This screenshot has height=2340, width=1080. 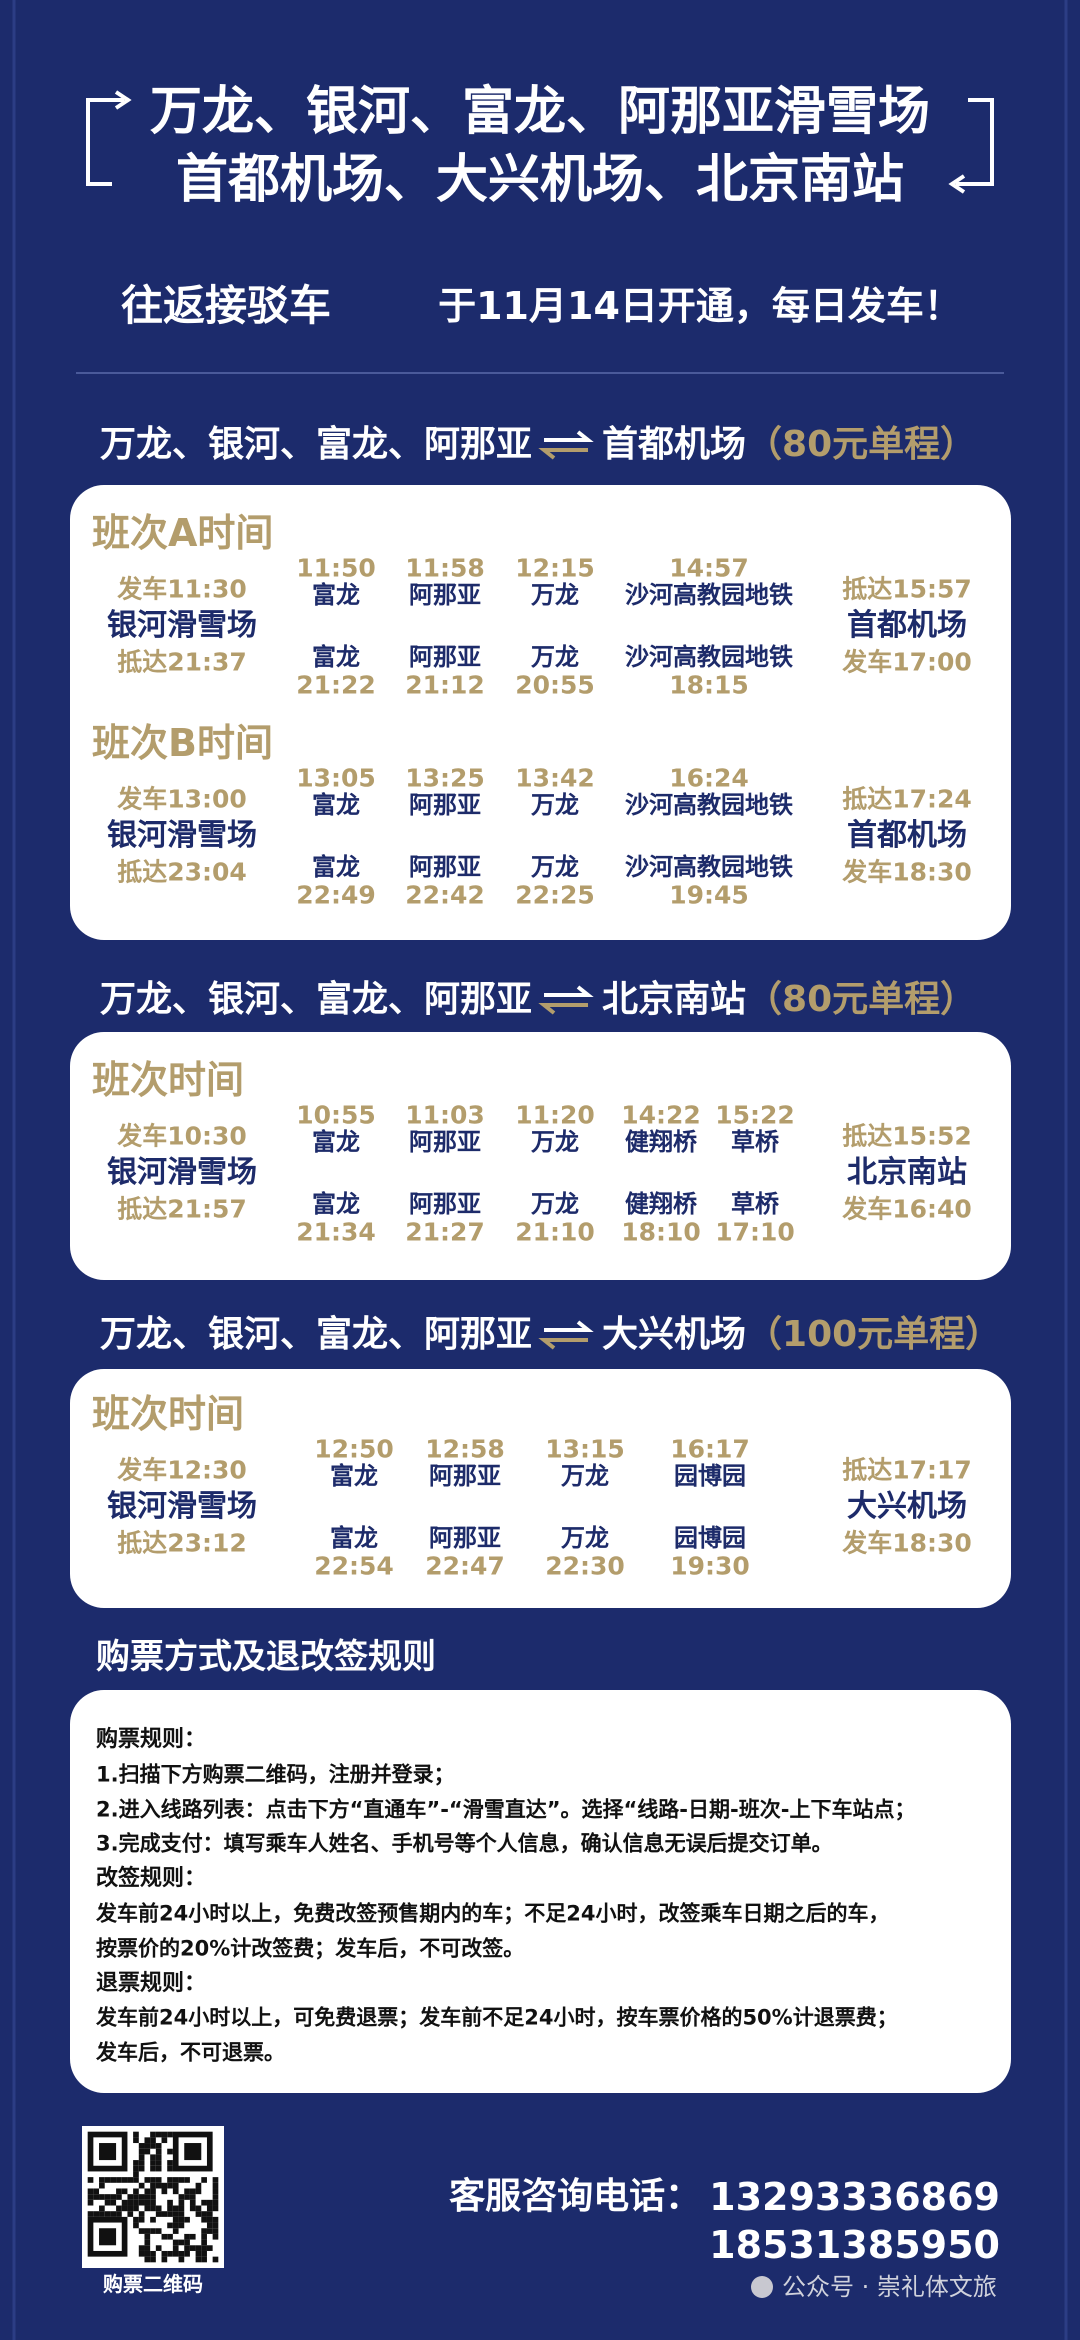 I want to click on phone: 18531385950, so click(x=854, y=2245).